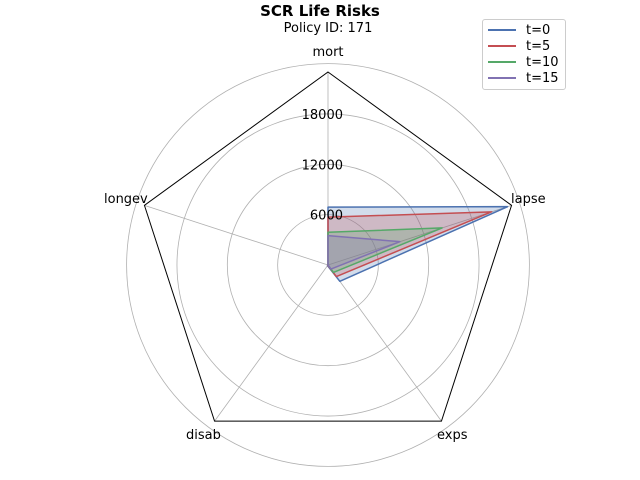 The image size is (640, 480). What do you see at coordinates (326, 216) in the screenshot?
I see `r-tick-label: 6000` at bounding box center [326, 216].